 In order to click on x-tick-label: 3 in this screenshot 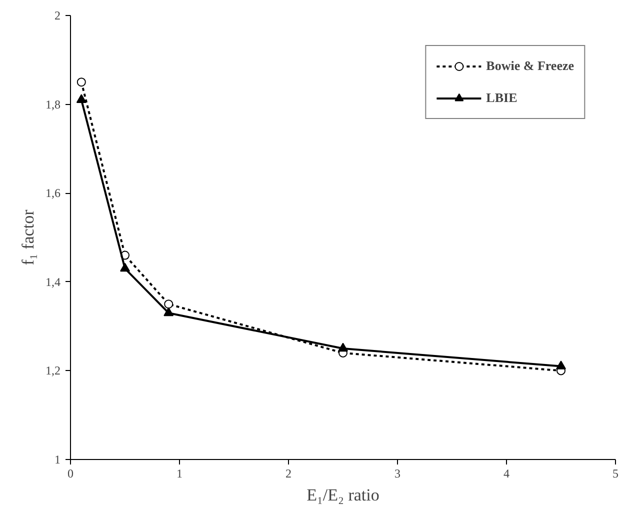, I will do `click(397, 473)`.